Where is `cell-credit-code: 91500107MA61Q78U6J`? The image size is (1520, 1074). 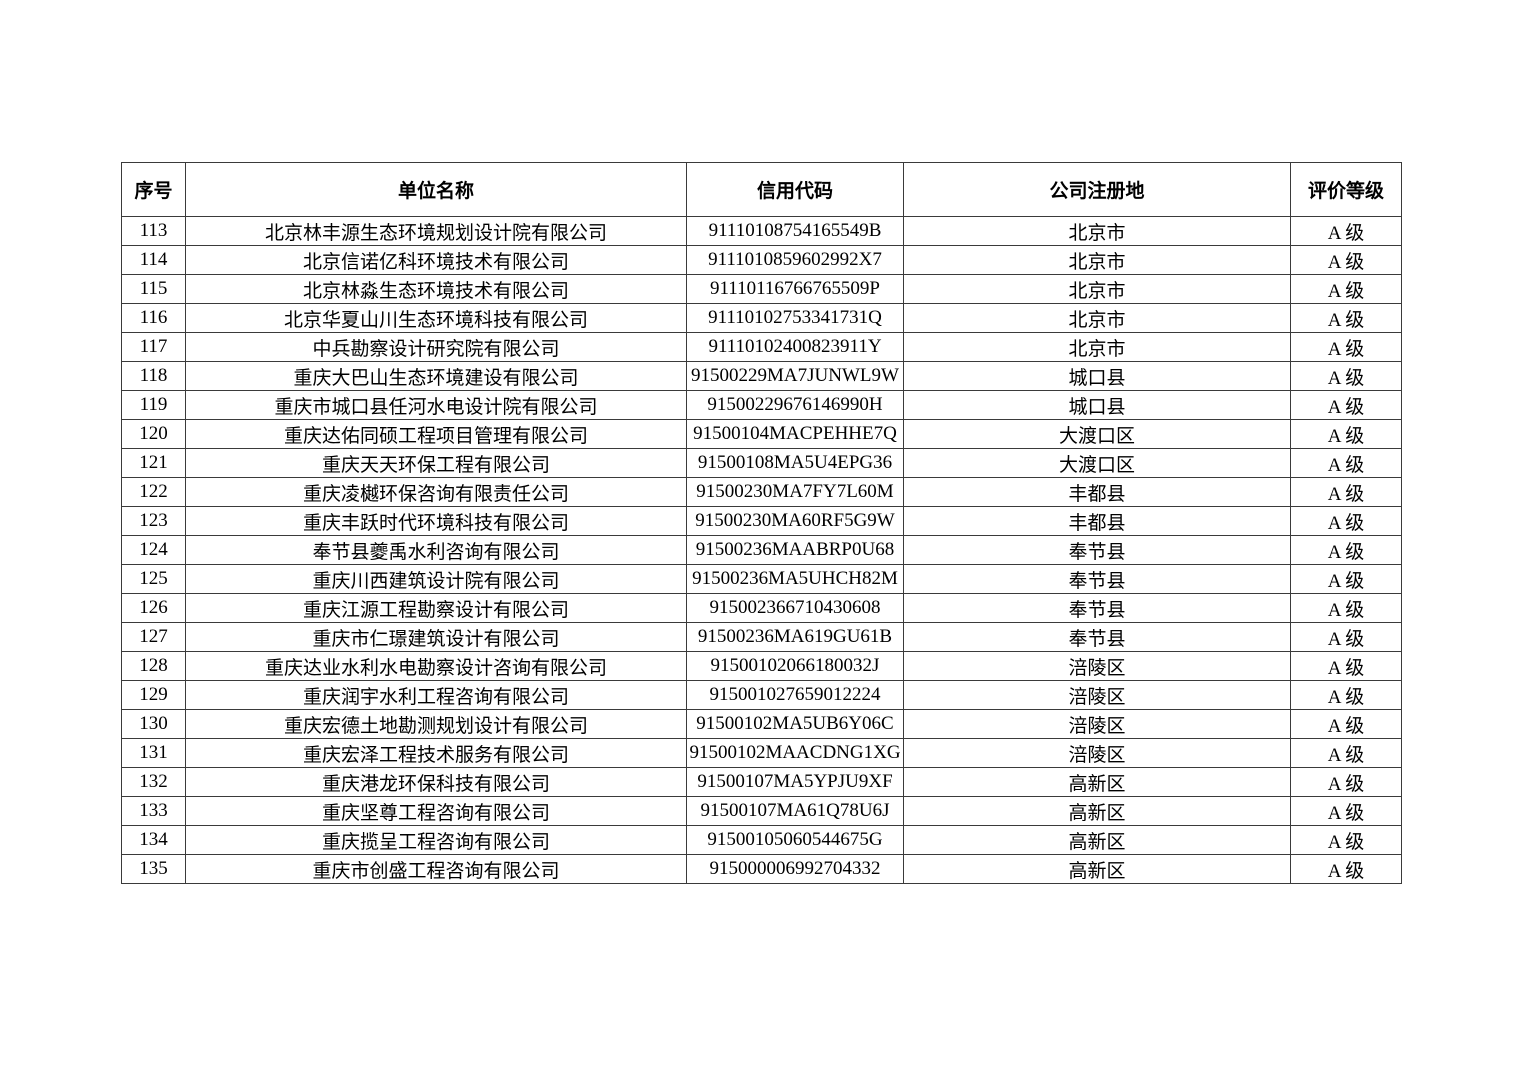 cell-credit-code: 91500107MA61Q78U6J is located at coordinates (795, 811).